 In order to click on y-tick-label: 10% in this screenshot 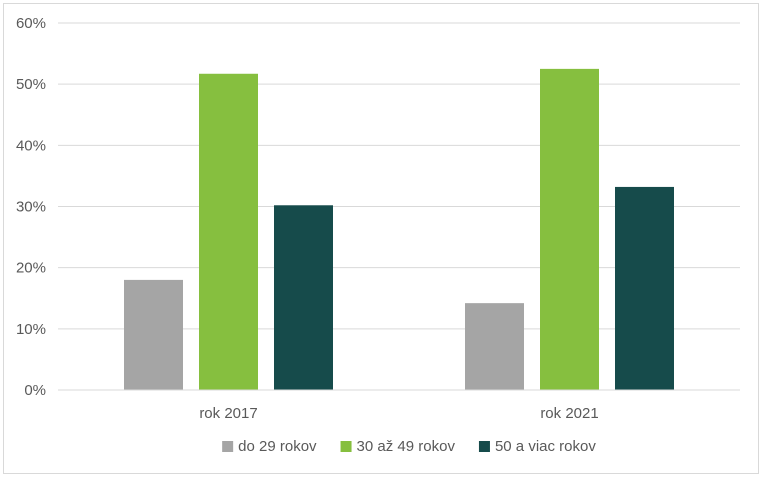, I will do `click(31, 329)`.